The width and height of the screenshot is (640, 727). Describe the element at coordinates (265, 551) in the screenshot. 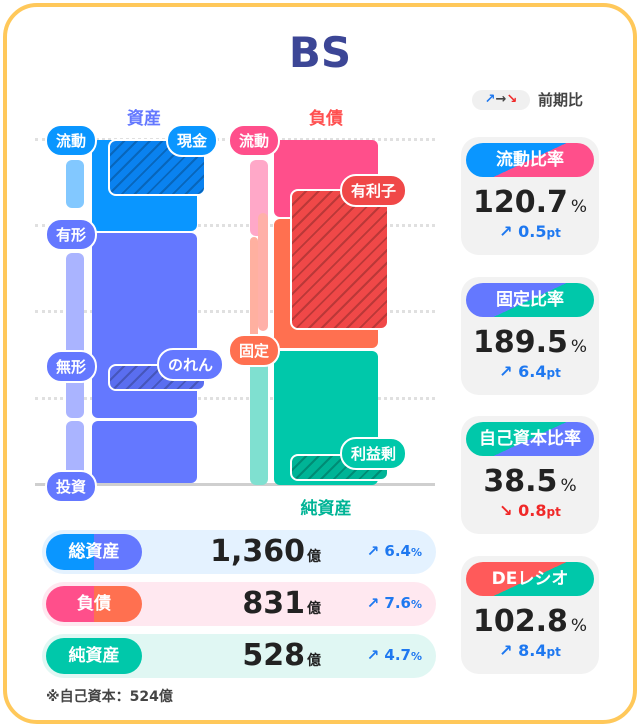

I see `total-value: 1,360 億` at that location.